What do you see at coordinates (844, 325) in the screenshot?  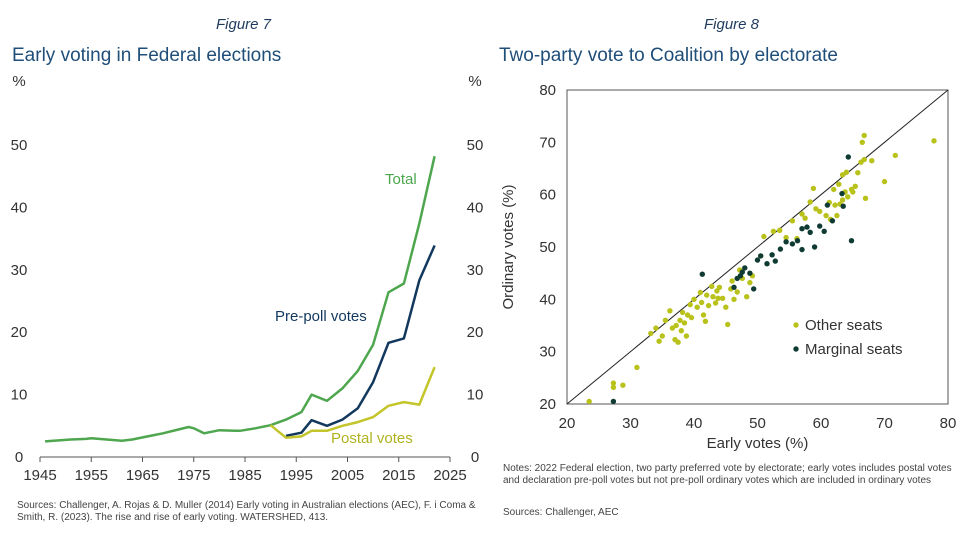 I see `legend-other-seats-label: Other seats` at bounding box center [844, 325].